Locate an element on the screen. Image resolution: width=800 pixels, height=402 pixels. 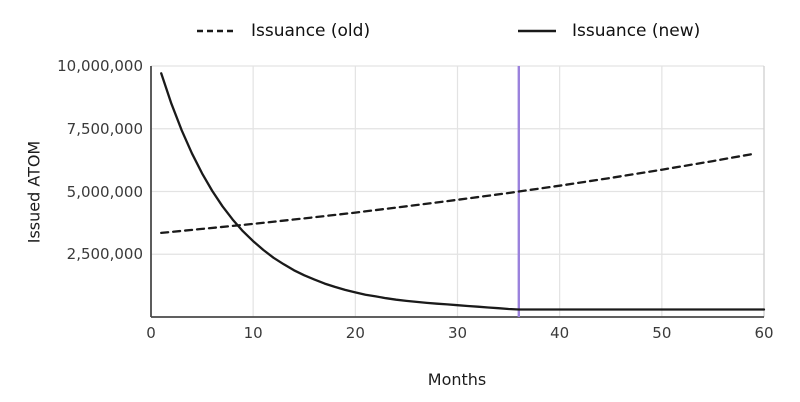
x-tick-label: 10 is located at coordinates (253, 333).